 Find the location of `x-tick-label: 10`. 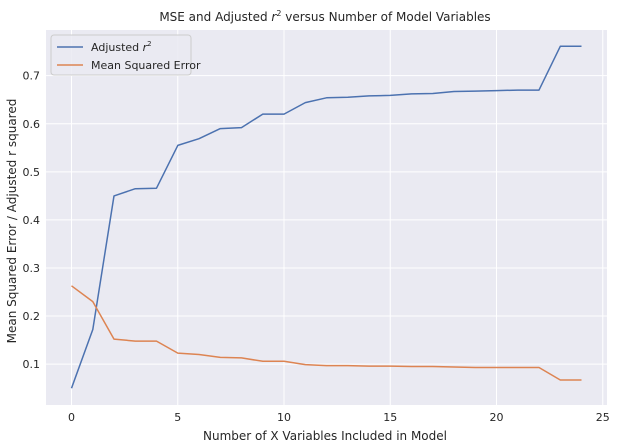

x-tick-label: 10 is located at coordinates (284, 417).